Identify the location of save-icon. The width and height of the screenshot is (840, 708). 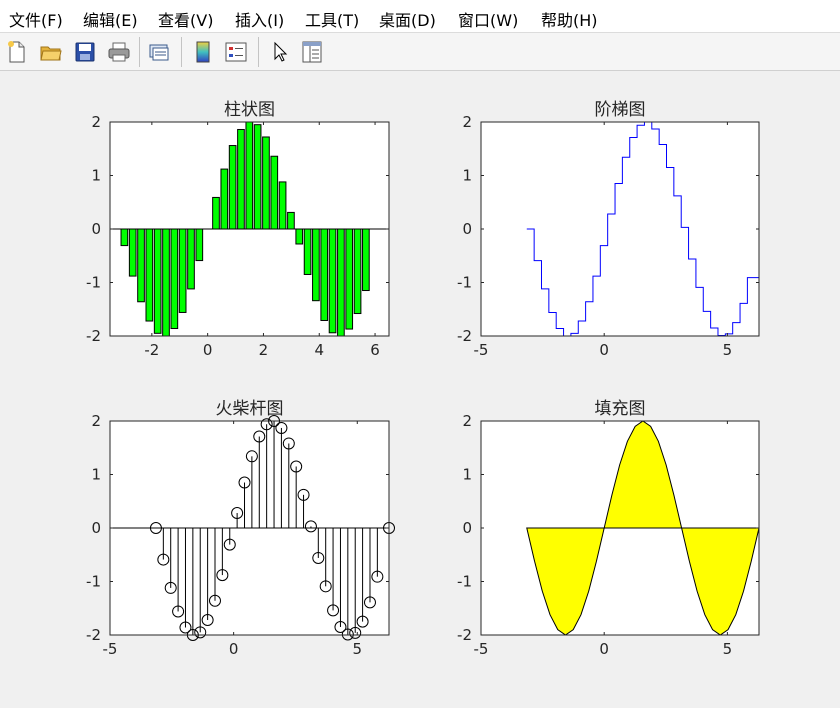
(85, 52).